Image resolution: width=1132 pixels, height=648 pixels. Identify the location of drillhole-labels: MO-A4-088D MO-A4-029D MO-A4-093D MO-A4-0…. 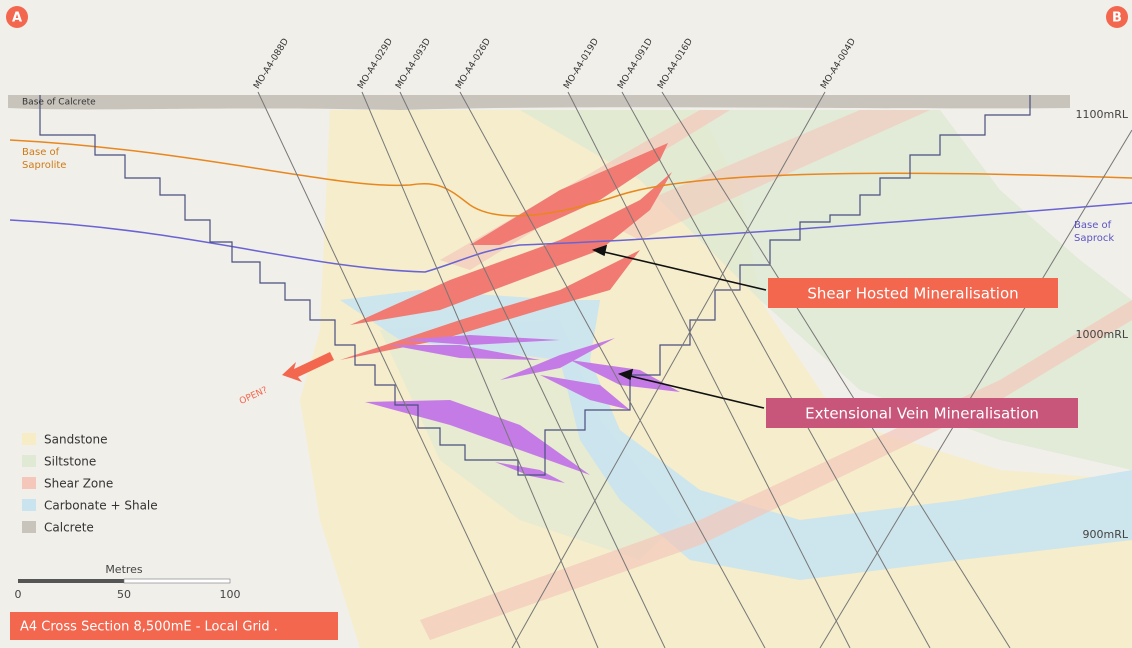
(555, 64).